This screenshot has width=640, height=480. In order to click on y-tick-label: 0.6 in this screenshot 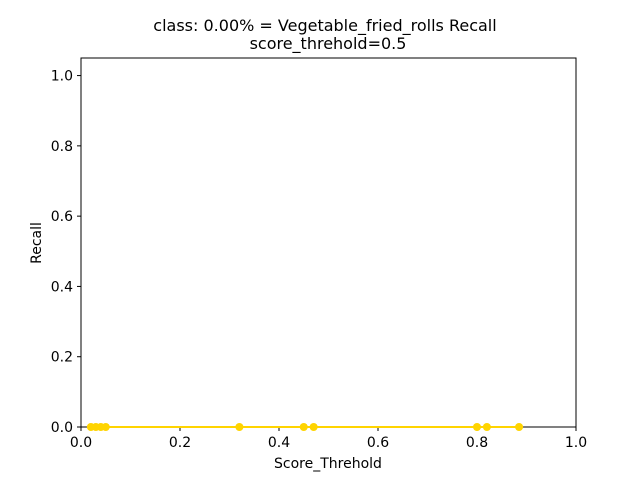, I will do `click(62, 217)`.